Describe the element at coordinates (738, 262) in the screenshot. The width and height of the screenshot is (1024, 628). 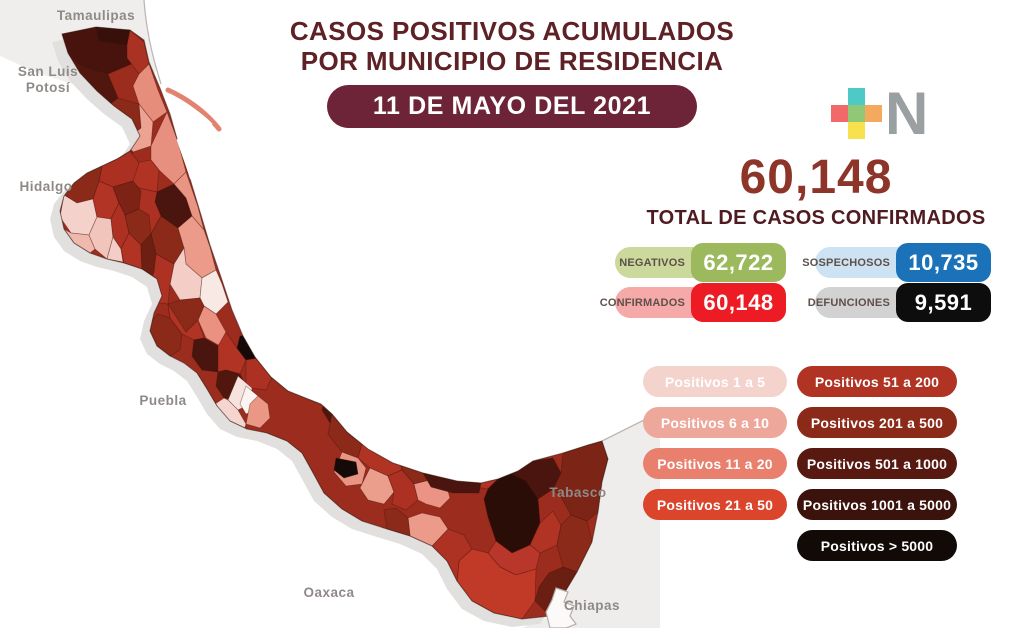
I see `badge-negativos-value: 62,722` at that location.